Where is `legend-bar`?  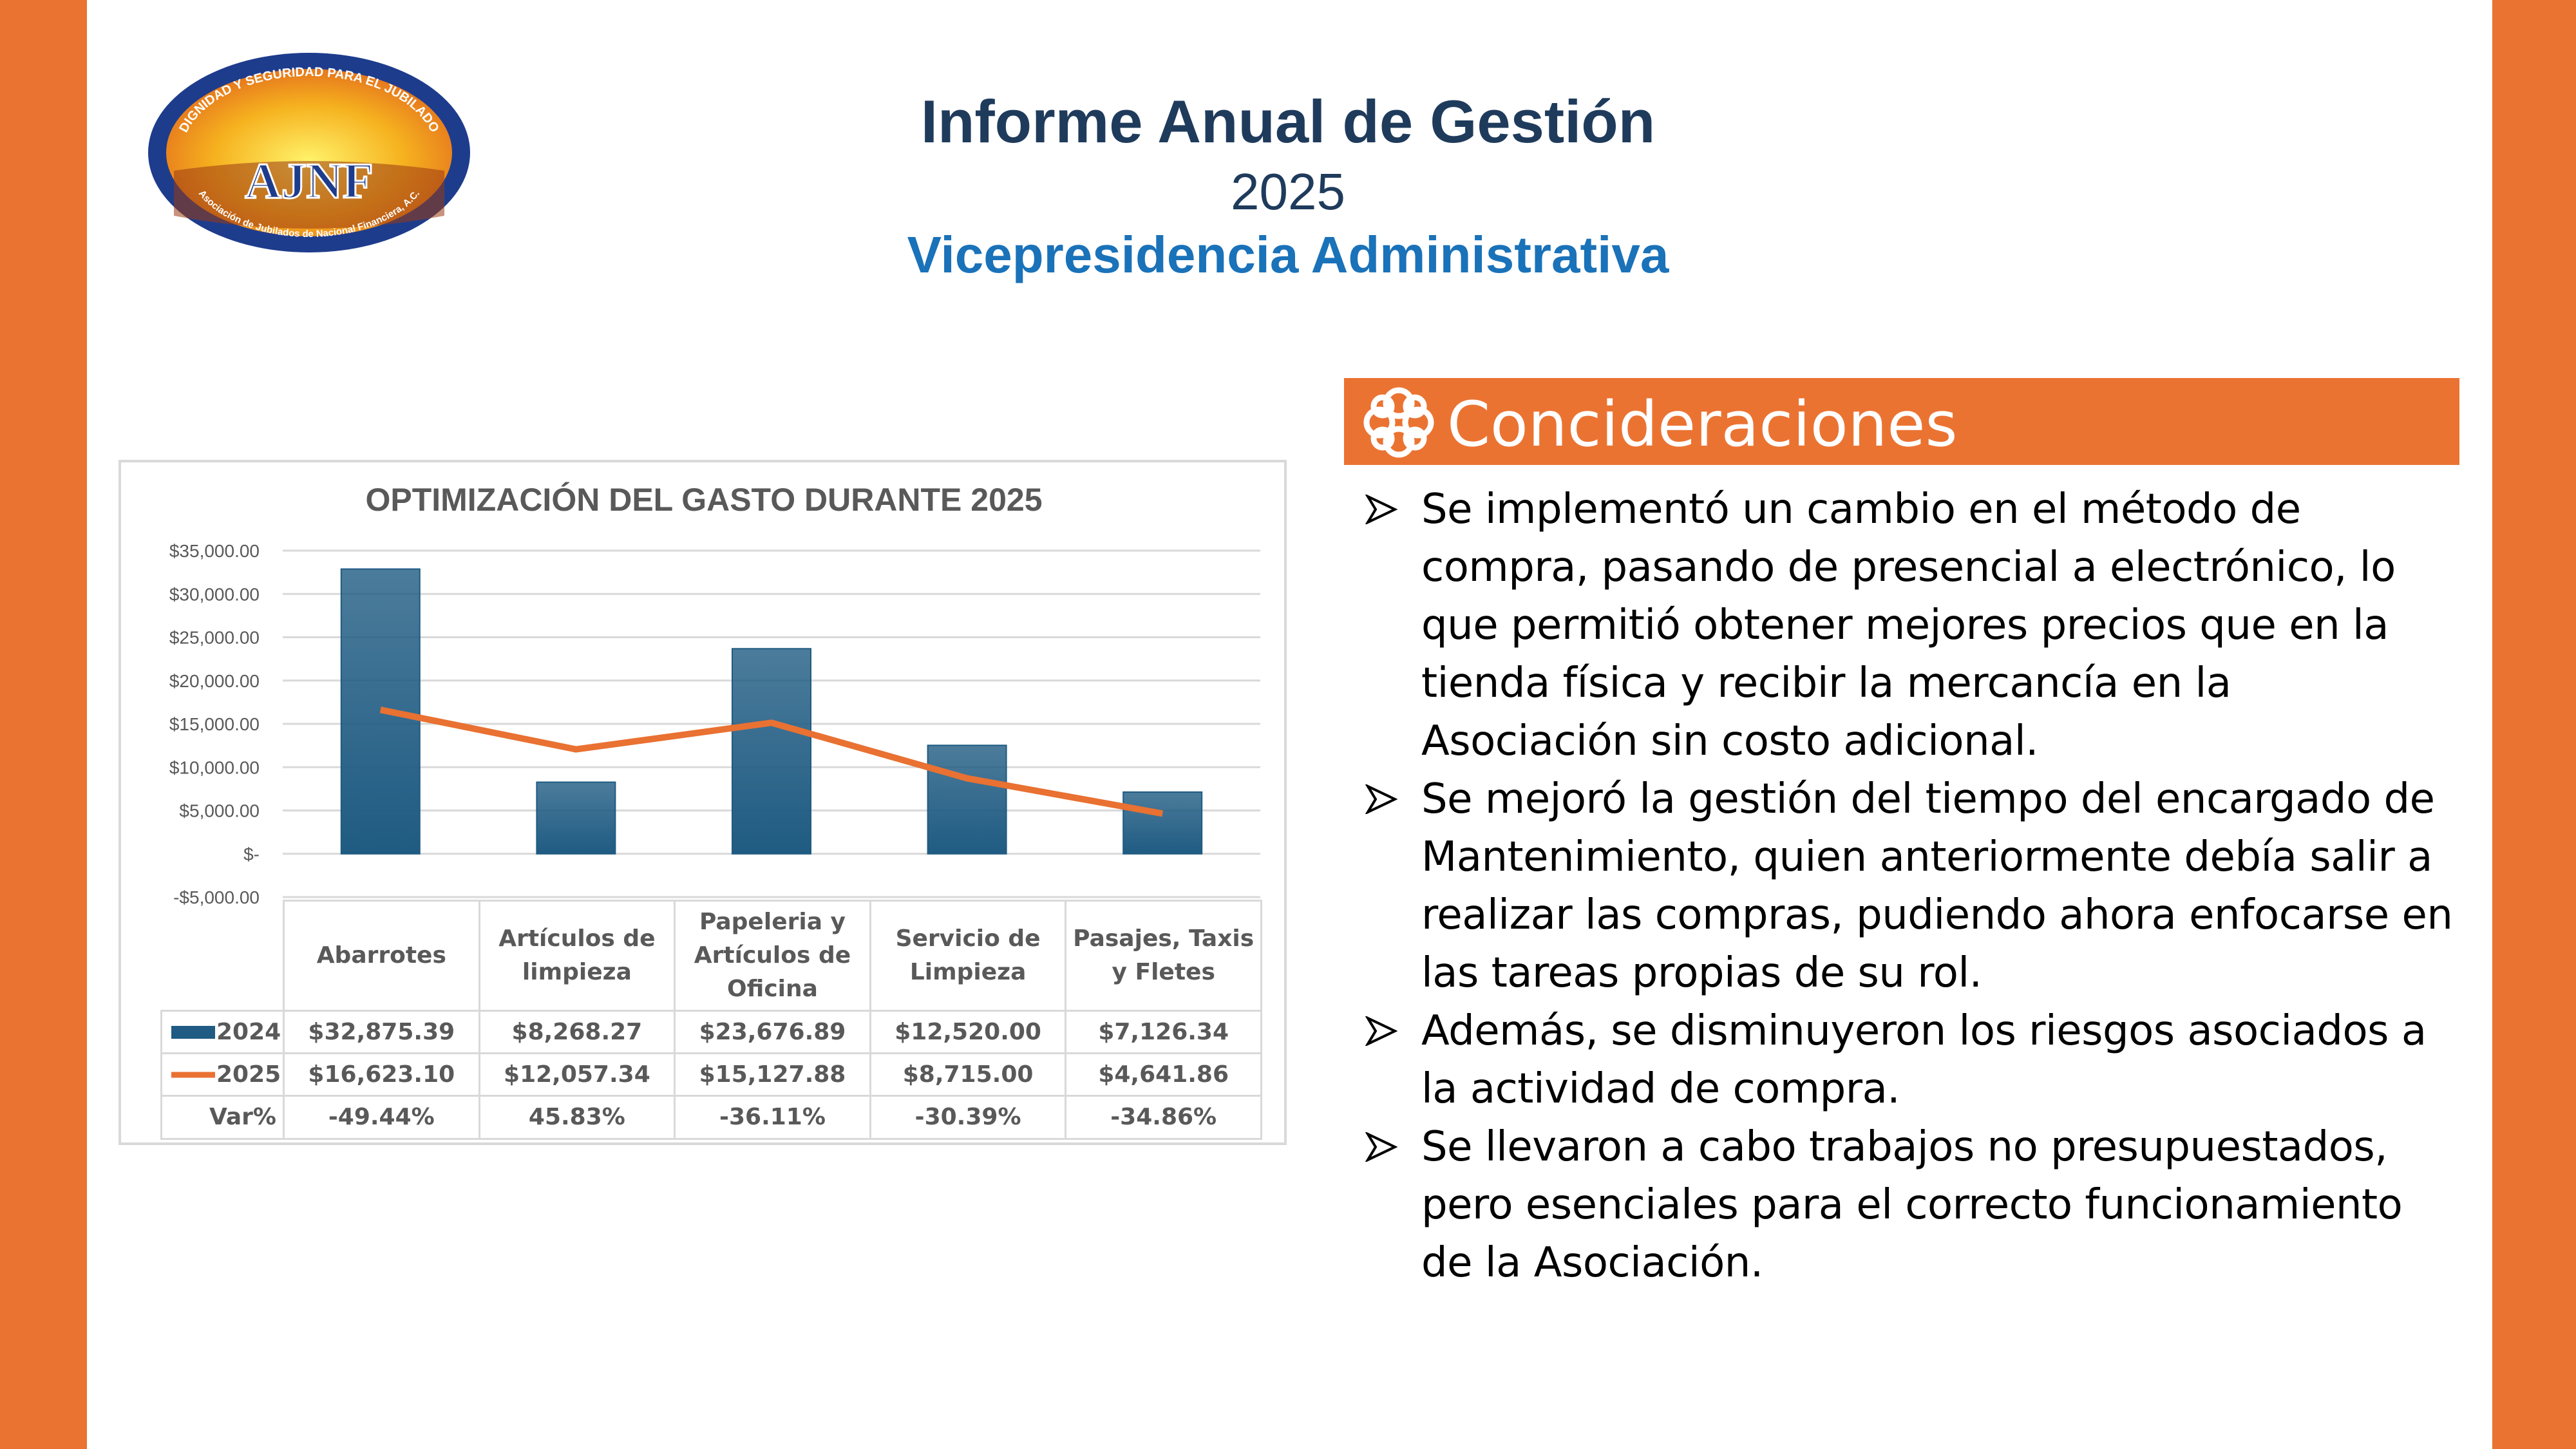 legend-bar is located at coordinates (193, 1032).